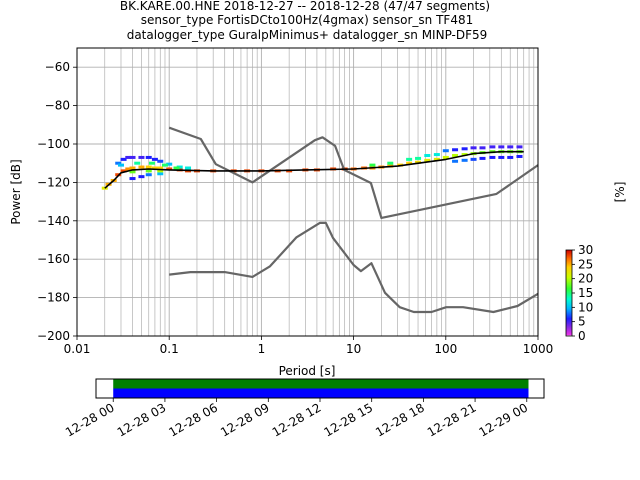 The image size is (640, 480). I want to click on y-axis-label: Power [dB], so click(16, 191).